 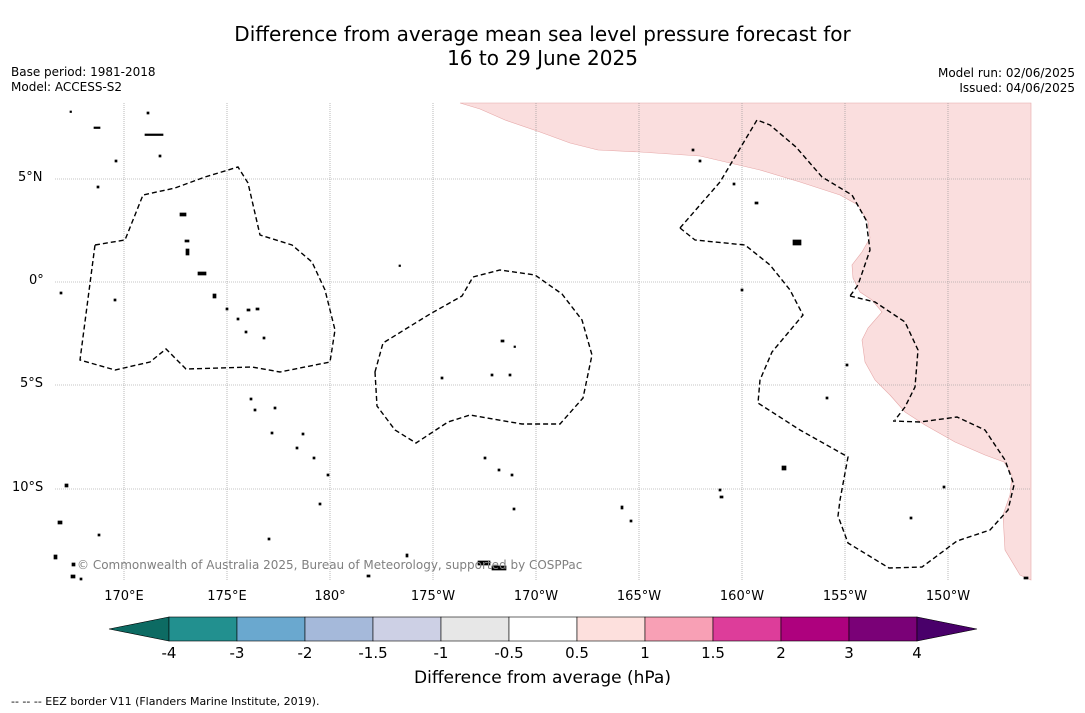 I want to click on lon-label-170e: 170°E, so click(x=124, y=596).